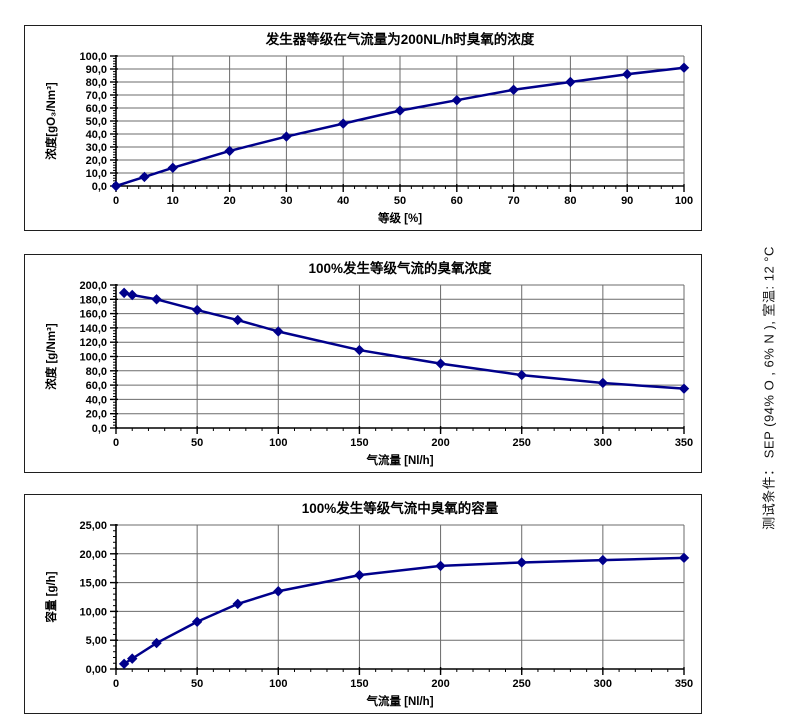  What do you see at coordinates (457, 201) in the screenshot?
I see `svg-text: 60` at bounding box center [457, 201].